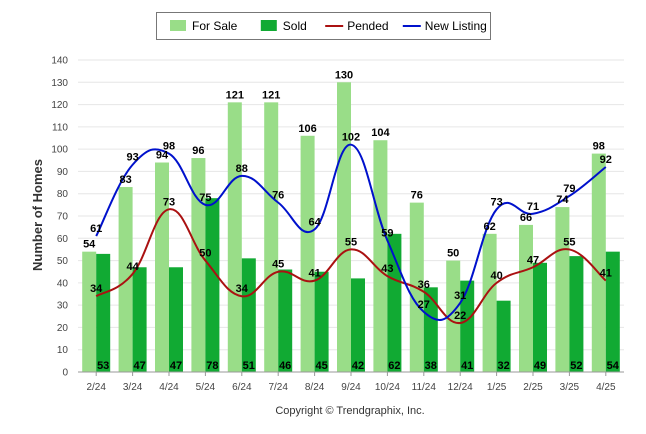 The image size is (646, 434). What do you see at coordinates (460, 316) in the screenshot?
I see `label-pended: 22` at bounding box center [460, 316].